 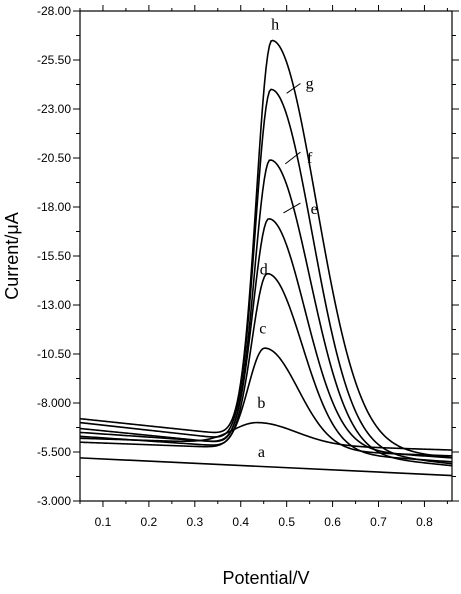 I want to click on x-axis-title: Potential/V, so click(x=265, y=578).